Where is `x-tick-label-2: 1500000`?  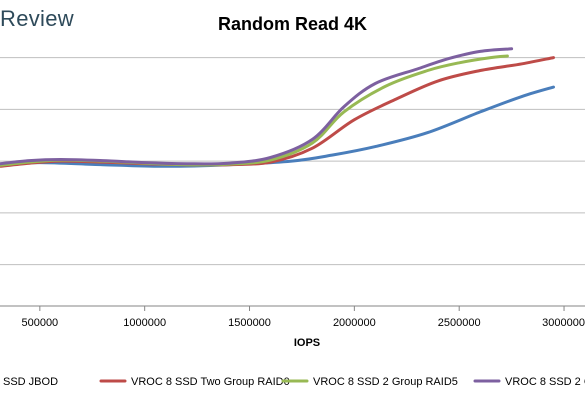
x-tick-label-2: 1500000 is located at coordinates (249, 323).